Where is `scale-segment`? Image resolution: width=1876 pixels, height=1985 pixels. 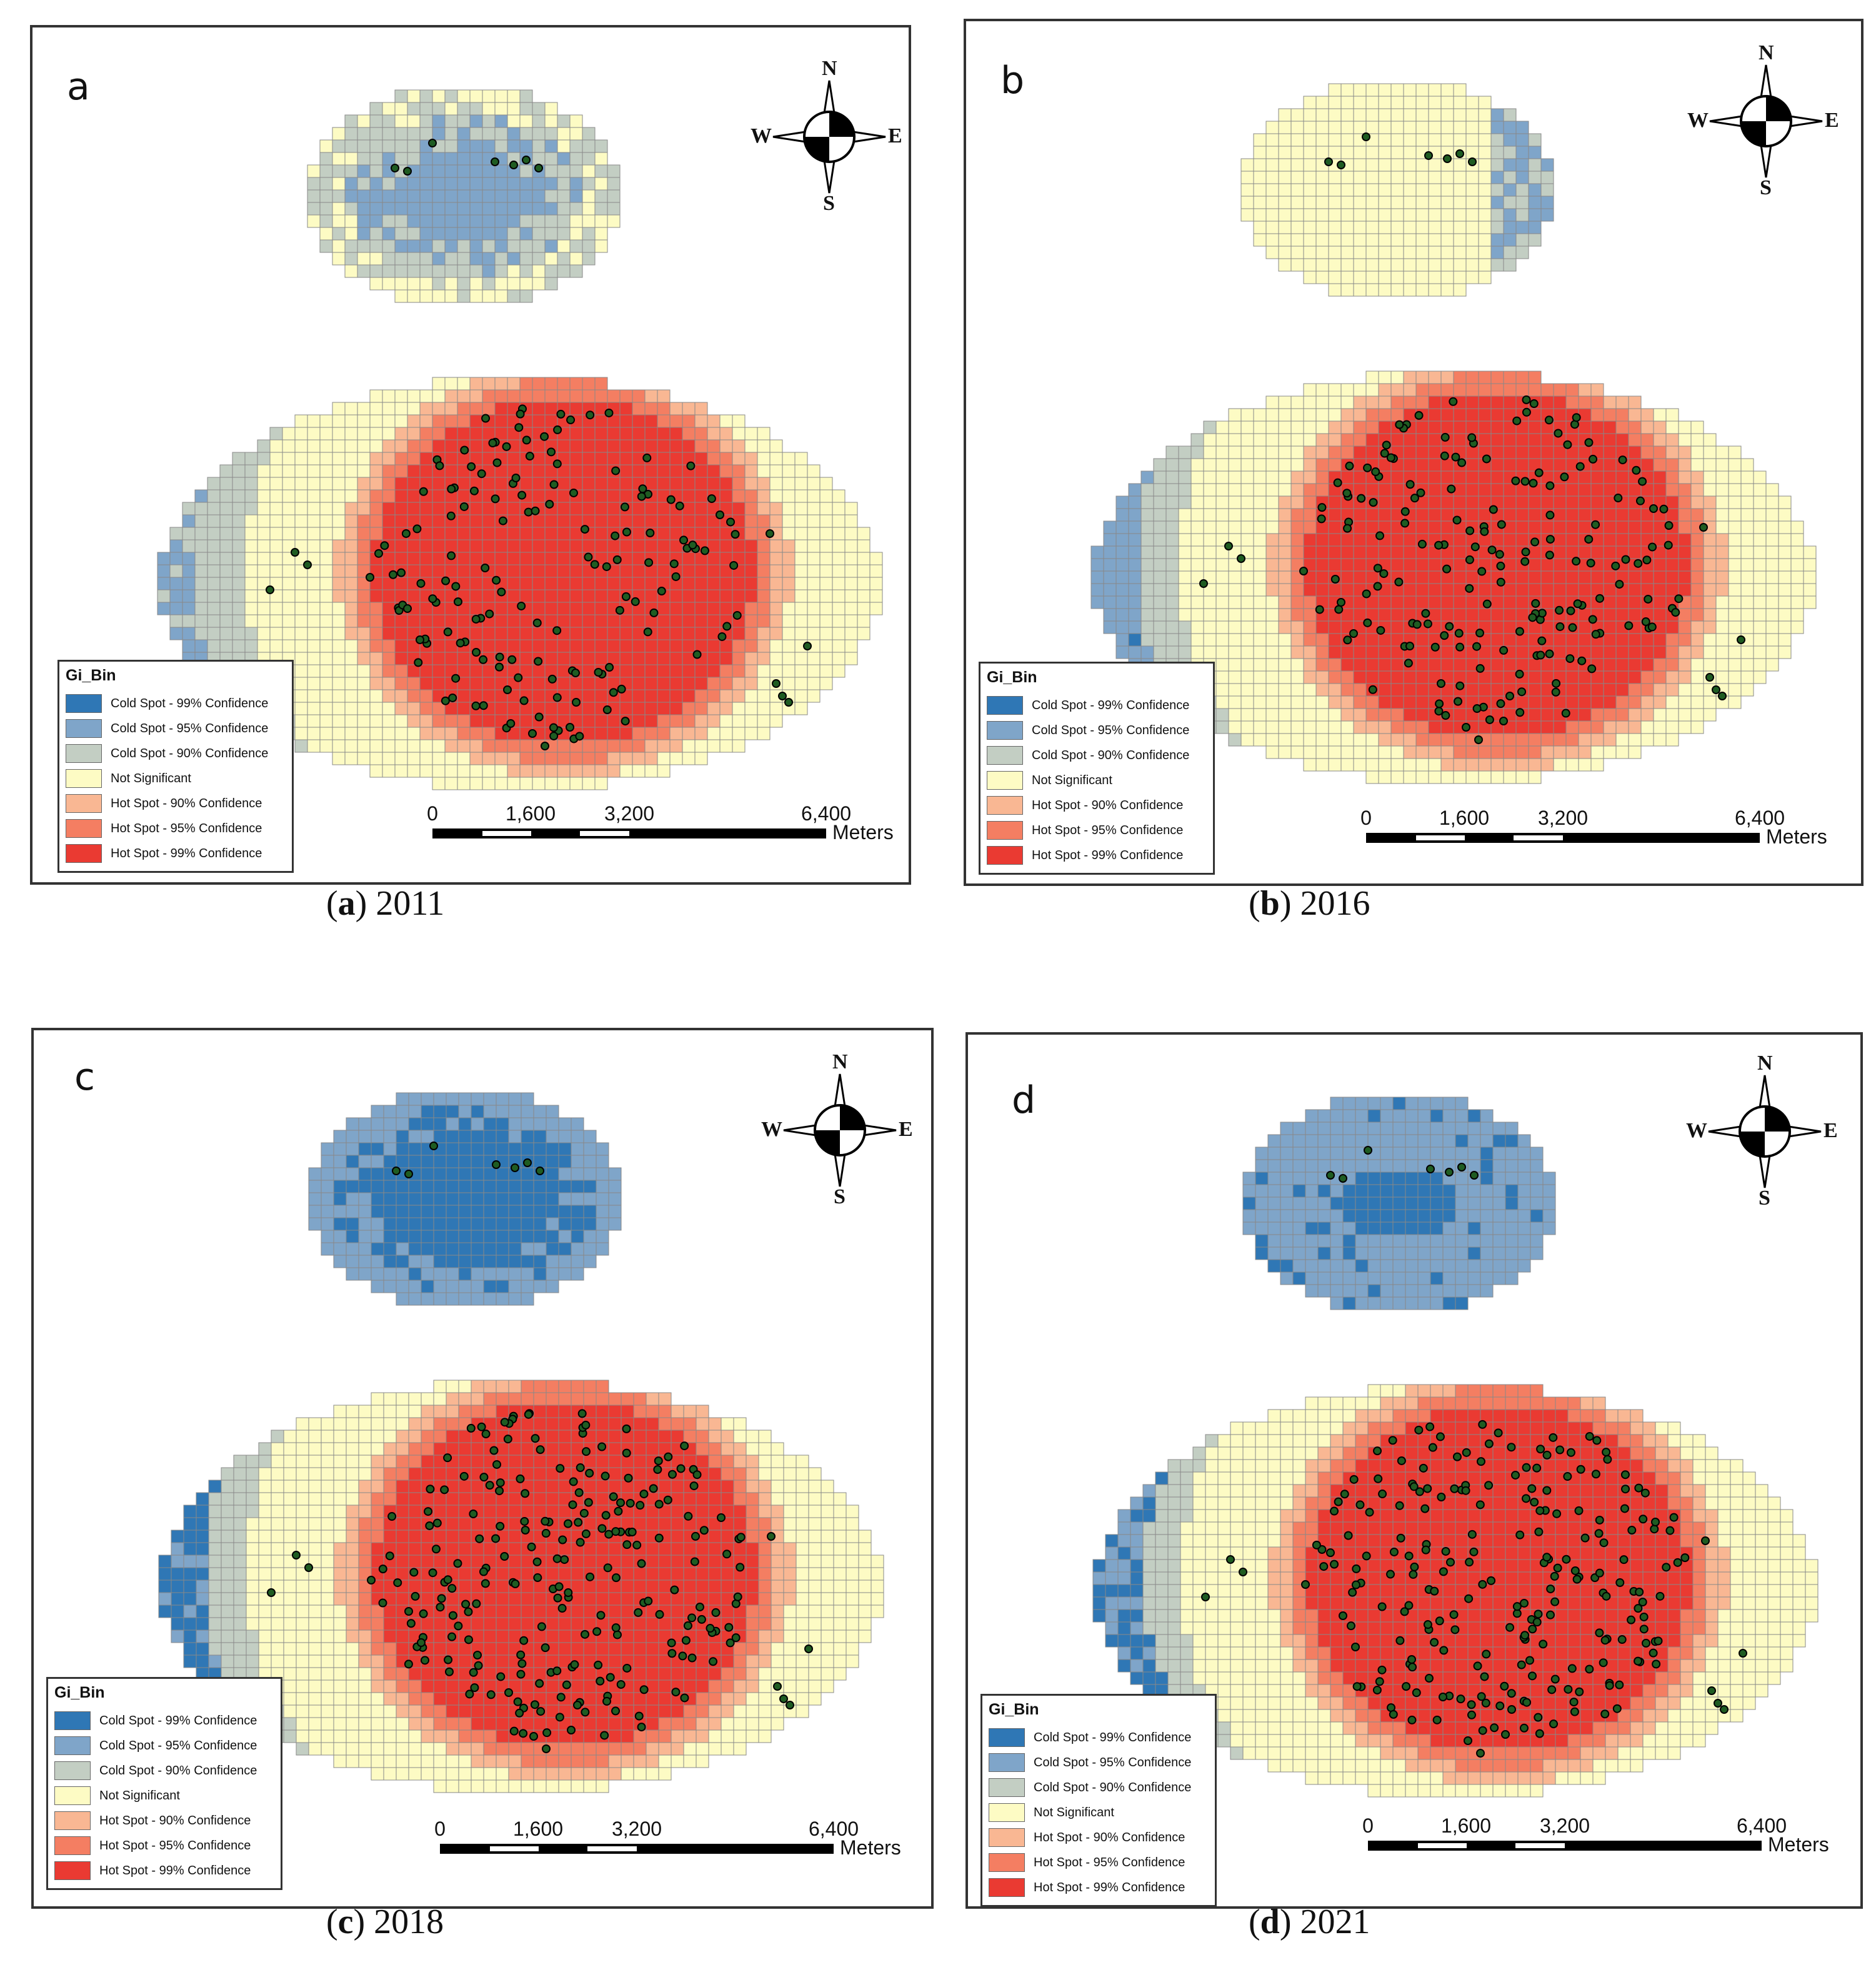 scale-segment is located at coordinates (1538, 837).